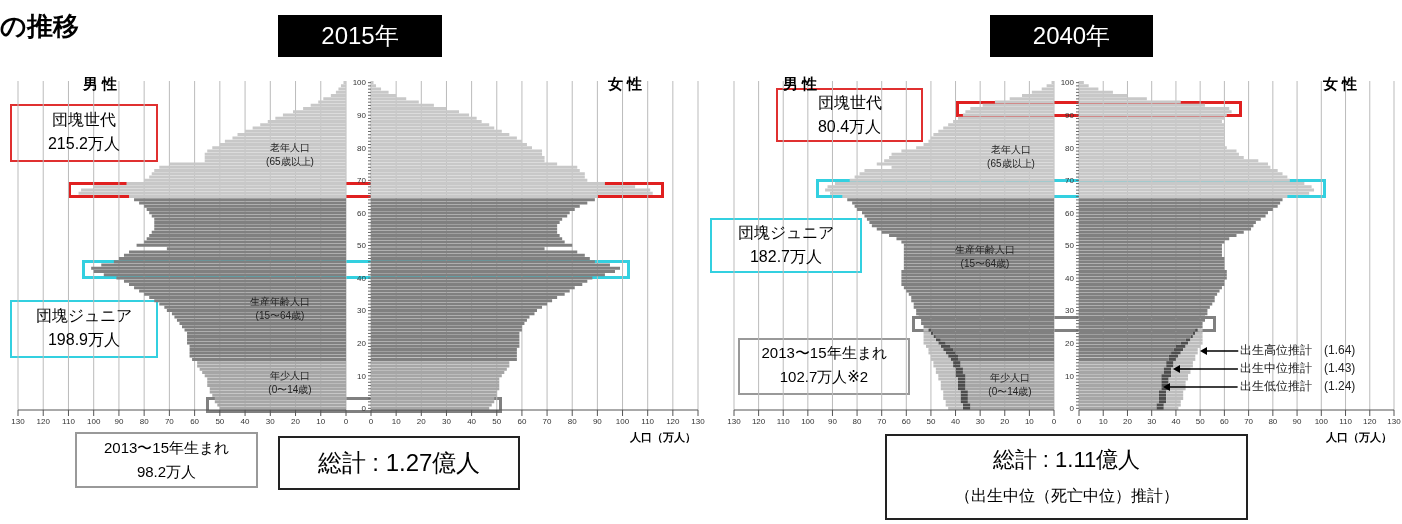 This screenshot has width=1402, height=524. I want to click on text: 総計 : 1.11億人, so click(1066, 459).